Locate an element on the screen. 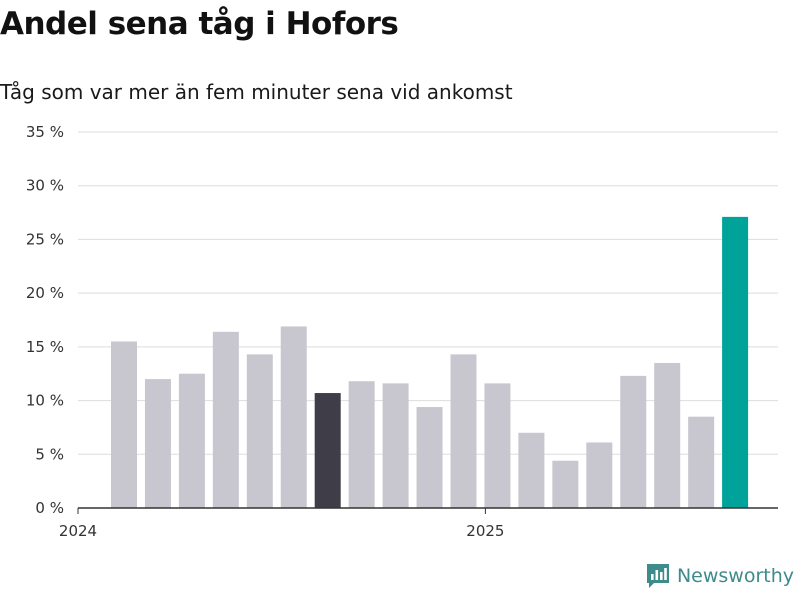 The width and height of the screenshot is (800, 600). y-tick-label: 15 % is located at coordinates (45, 347).